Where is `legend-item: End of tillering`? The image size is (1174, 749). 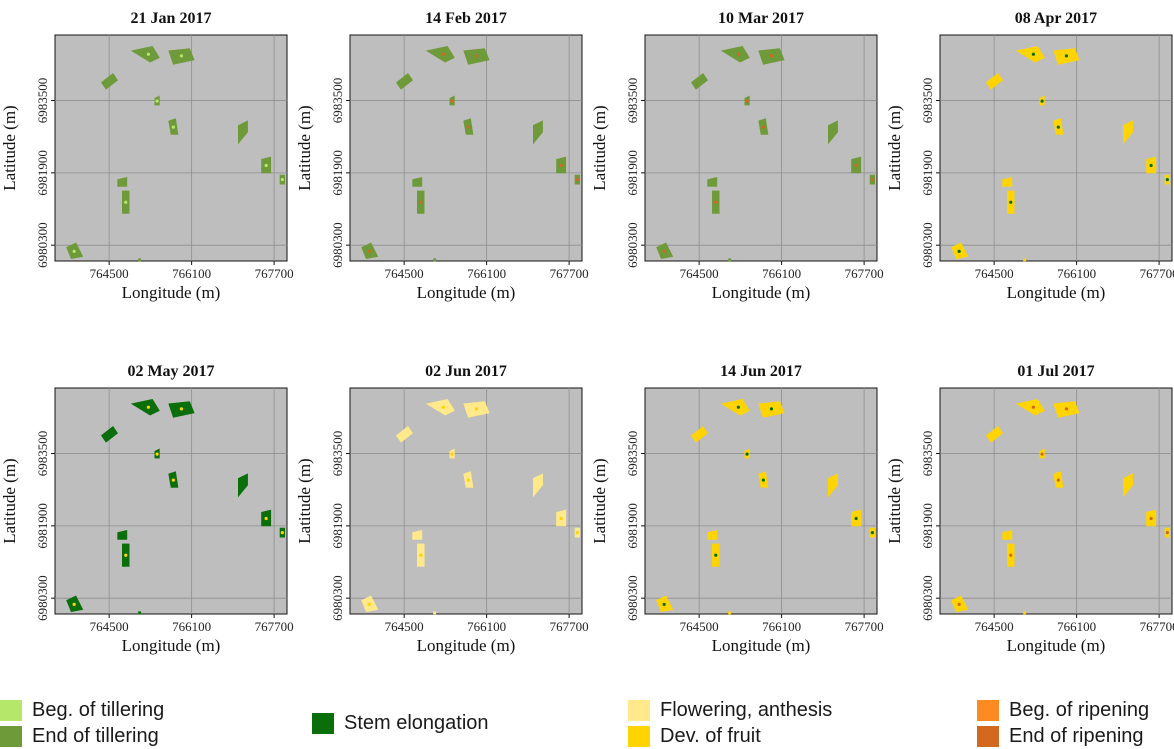 legend-item: End of tillering is located at coordinates (82, 736).